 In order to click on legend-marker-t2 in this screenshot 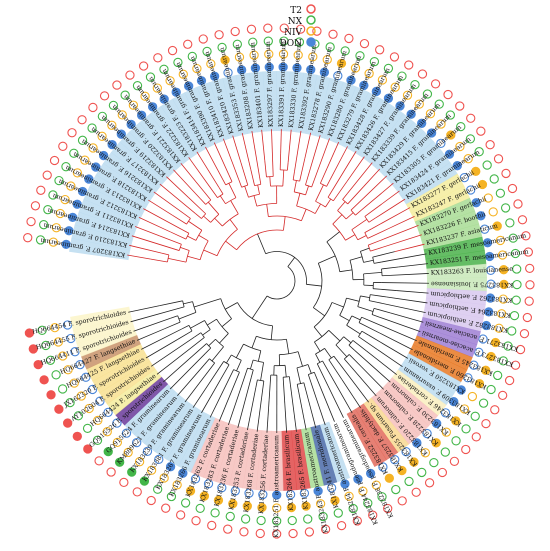, I will do `click(311, 9)`.